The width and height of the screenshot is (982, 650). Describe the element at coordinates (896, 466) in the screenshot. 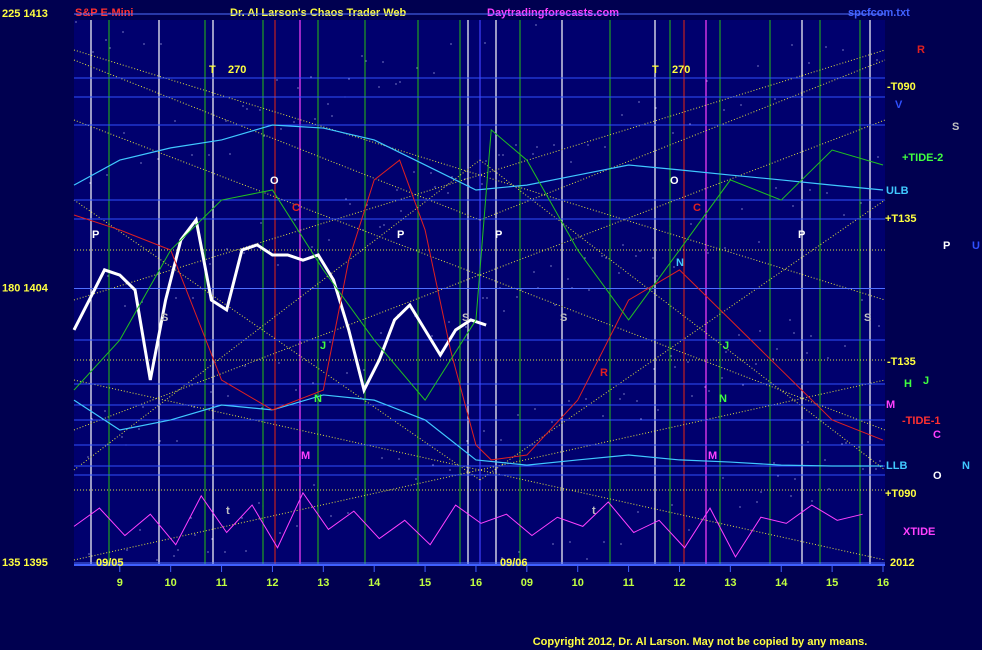

I see `level-label: LLB` at that location.